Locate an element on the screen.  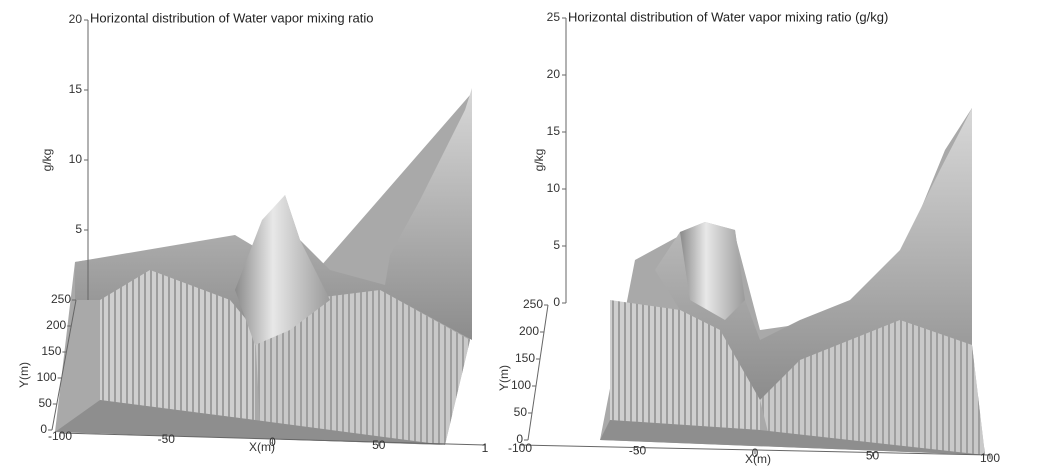
x-tick-label: 100 is located at coordinates (990, 458).